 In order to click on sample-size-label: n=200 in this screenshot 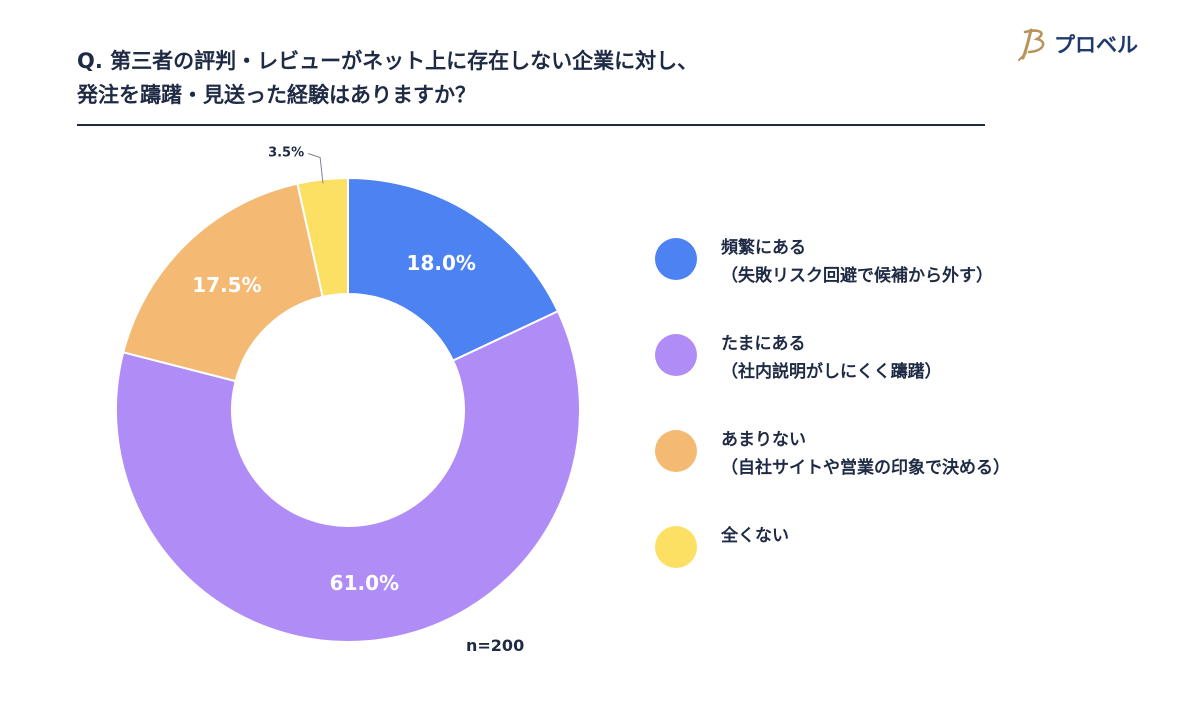, I will do `click(495, 645)`.